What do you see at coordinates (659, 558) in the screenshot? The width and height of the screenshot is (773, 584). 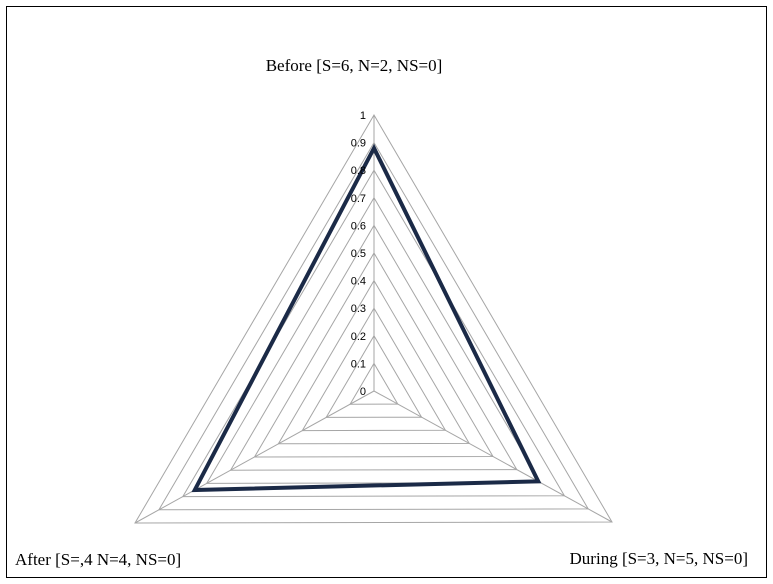 I see `axis-label-during: During [S=3, N=5, NS=0]` at bounding box center [659, 558].